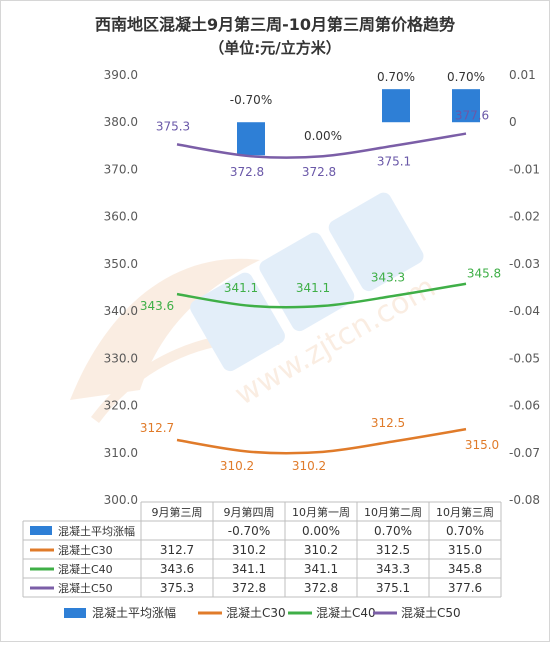  I want to click on table-cell: 345.8, so click(465, 569).